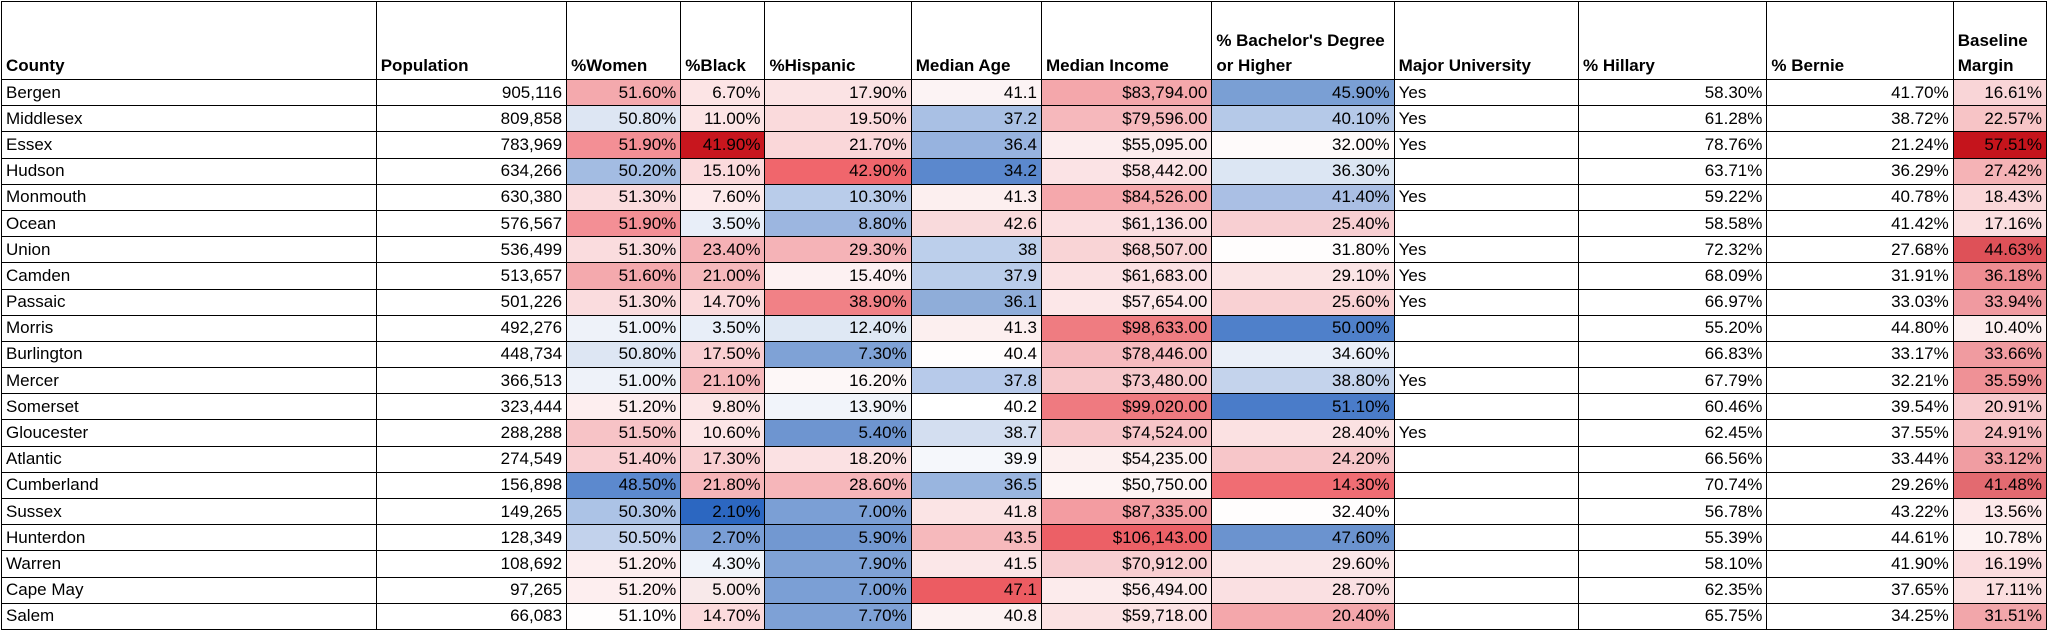  What do you see at coordinates (1673, 302) in the screenshot?
I see `cell-pct-hillary: 66.97%` at bounding box center [1673, 302].